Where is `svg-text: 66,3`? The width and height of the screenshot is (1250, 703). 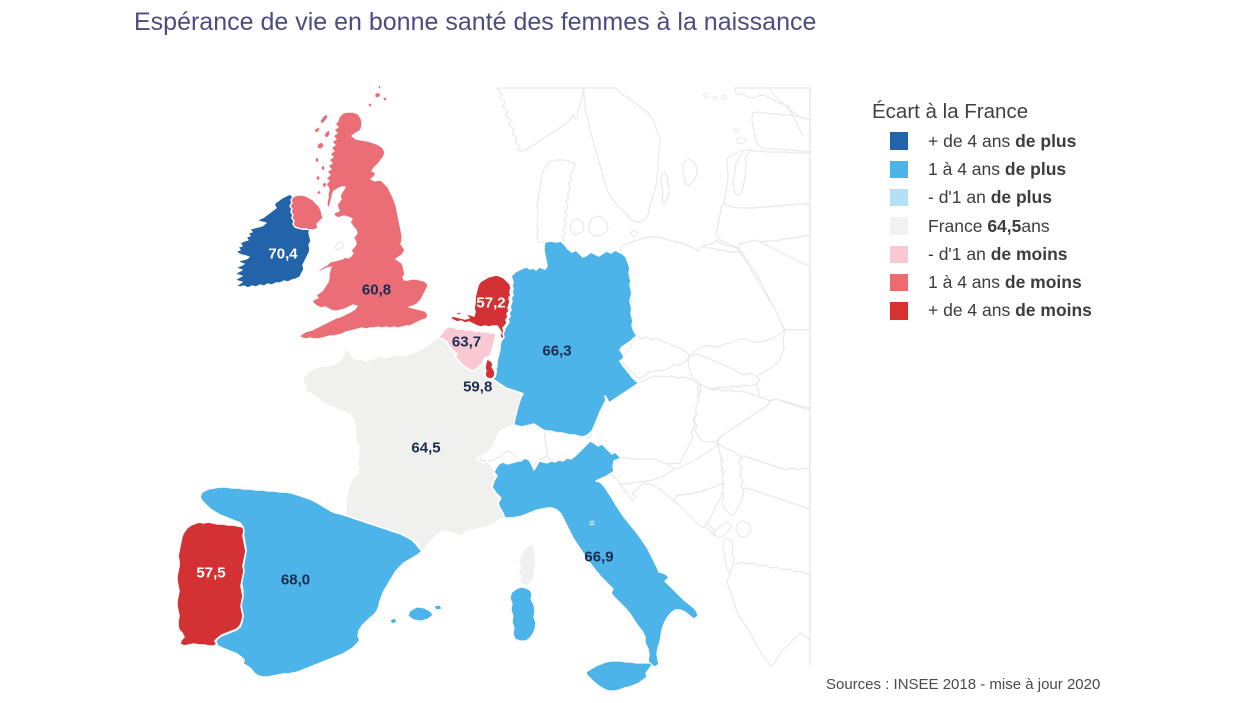
svg-text: 66,3 is located at coordinates (556, 351).